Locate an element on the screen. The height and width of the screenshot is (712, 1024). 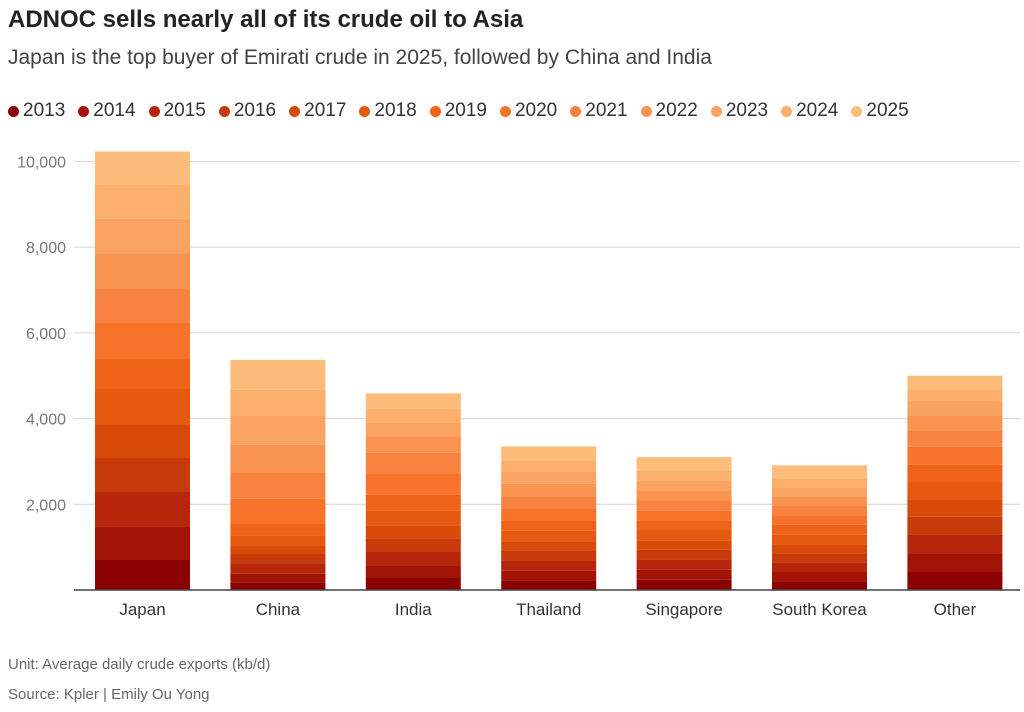
bar-segment-india-2019 is located at coordinates (413, 502).